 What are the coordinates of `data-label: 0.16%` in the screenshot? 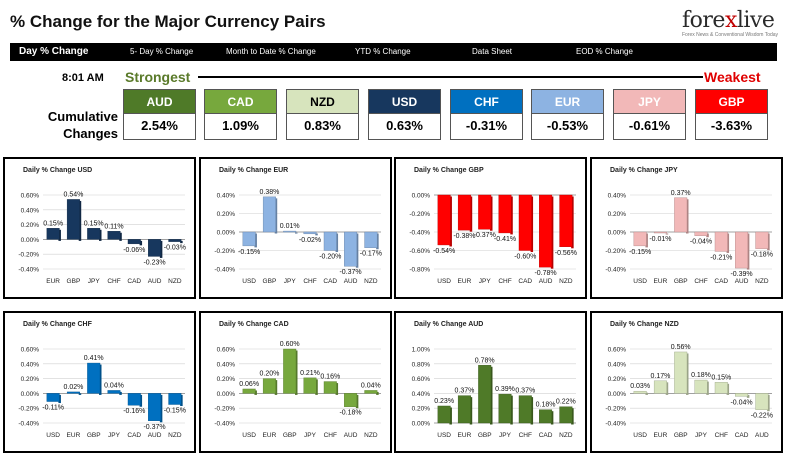 It's located at (330, 377).